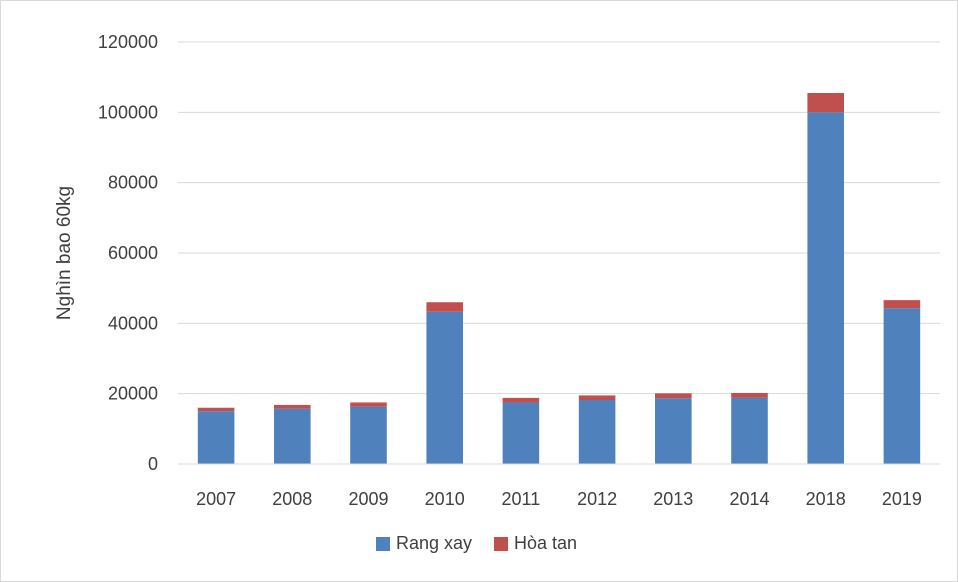 The height and width of the screenshot is (582, 958). What do you see at coordinates (597, 397) in the screenshot?
I see `bar-hòa-tan-2012` at bounding box center [597, 397].